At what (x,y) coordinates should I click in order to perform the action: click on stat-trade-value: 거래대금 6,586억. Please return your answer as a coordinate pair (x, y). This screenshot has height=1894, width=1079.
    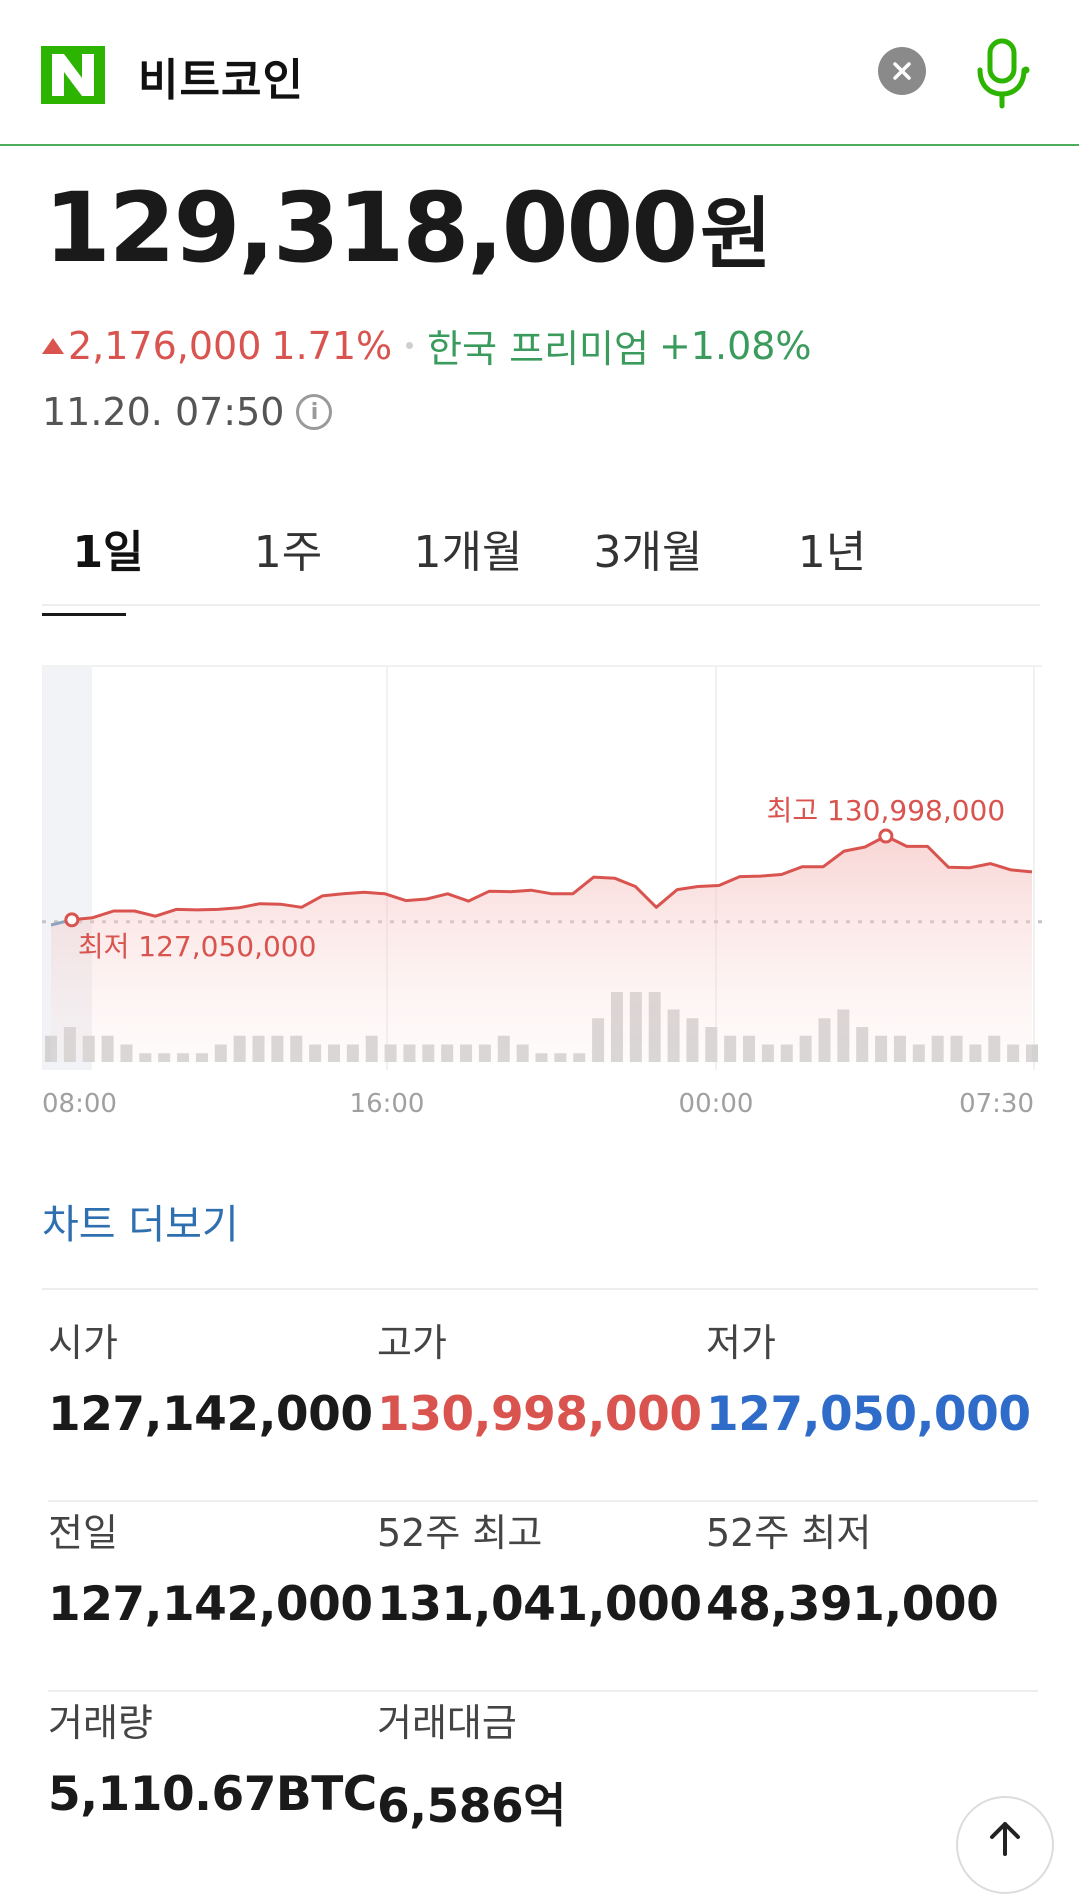
    Looking at the image, I should click on (542, 1764).